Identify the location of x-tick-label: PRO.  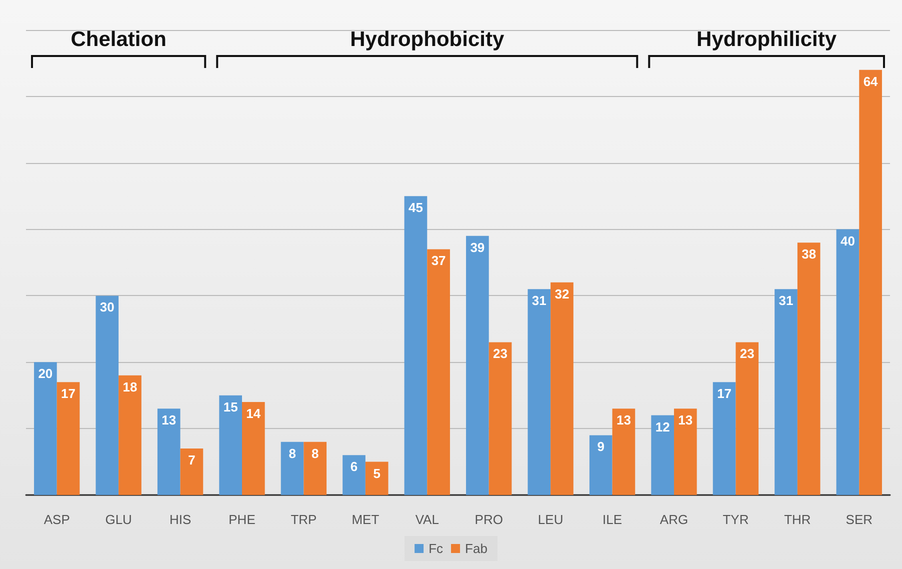
(488, 519).